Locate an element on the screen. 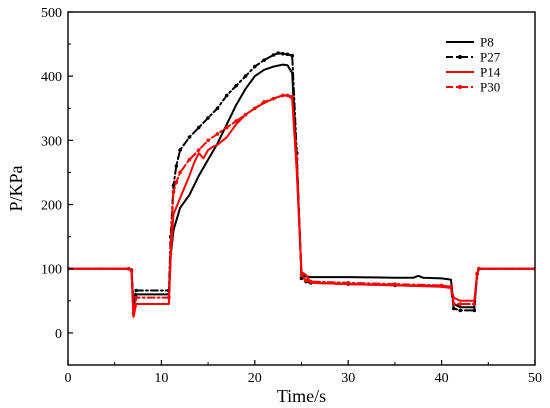  x-tick-label: 0 is located at coordinates (68, 378).